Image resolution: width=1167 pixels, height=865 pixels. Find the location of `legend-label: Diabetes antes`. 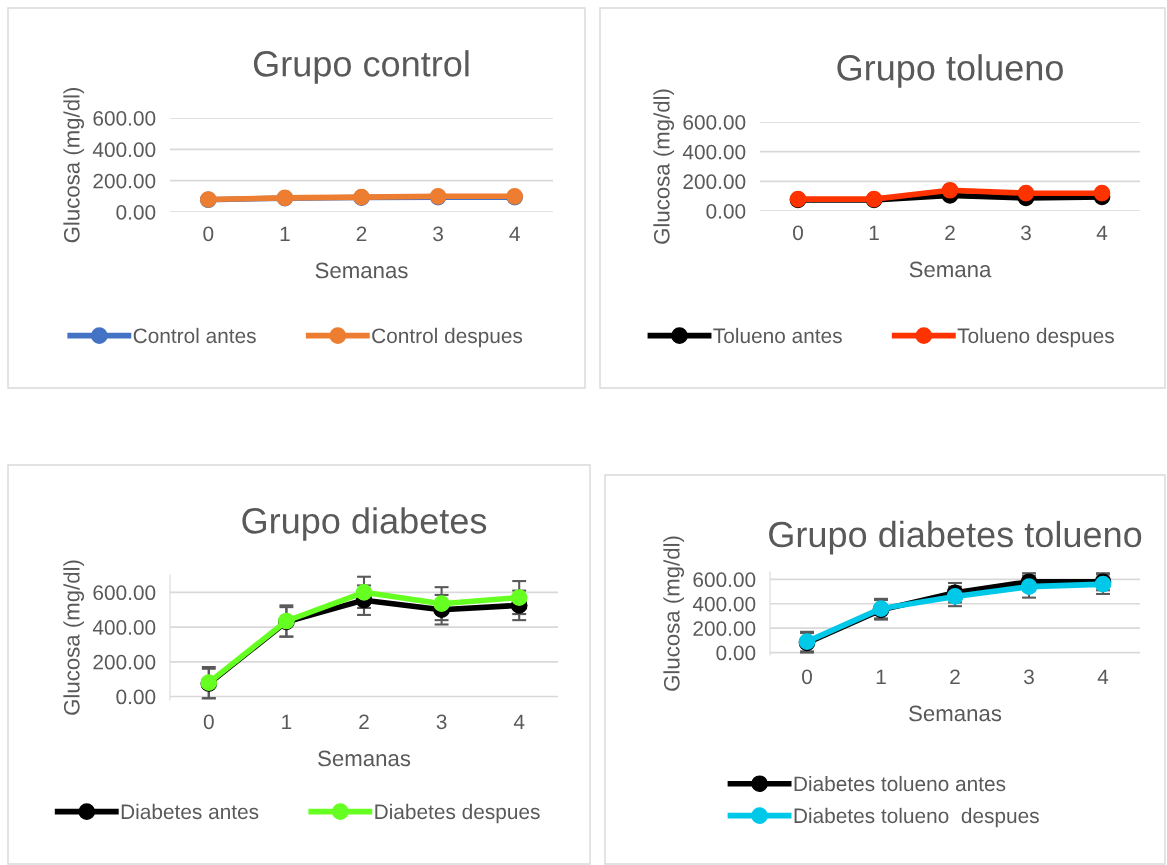

legend-label: Diabetes antes is located at coordinates (190, 811).